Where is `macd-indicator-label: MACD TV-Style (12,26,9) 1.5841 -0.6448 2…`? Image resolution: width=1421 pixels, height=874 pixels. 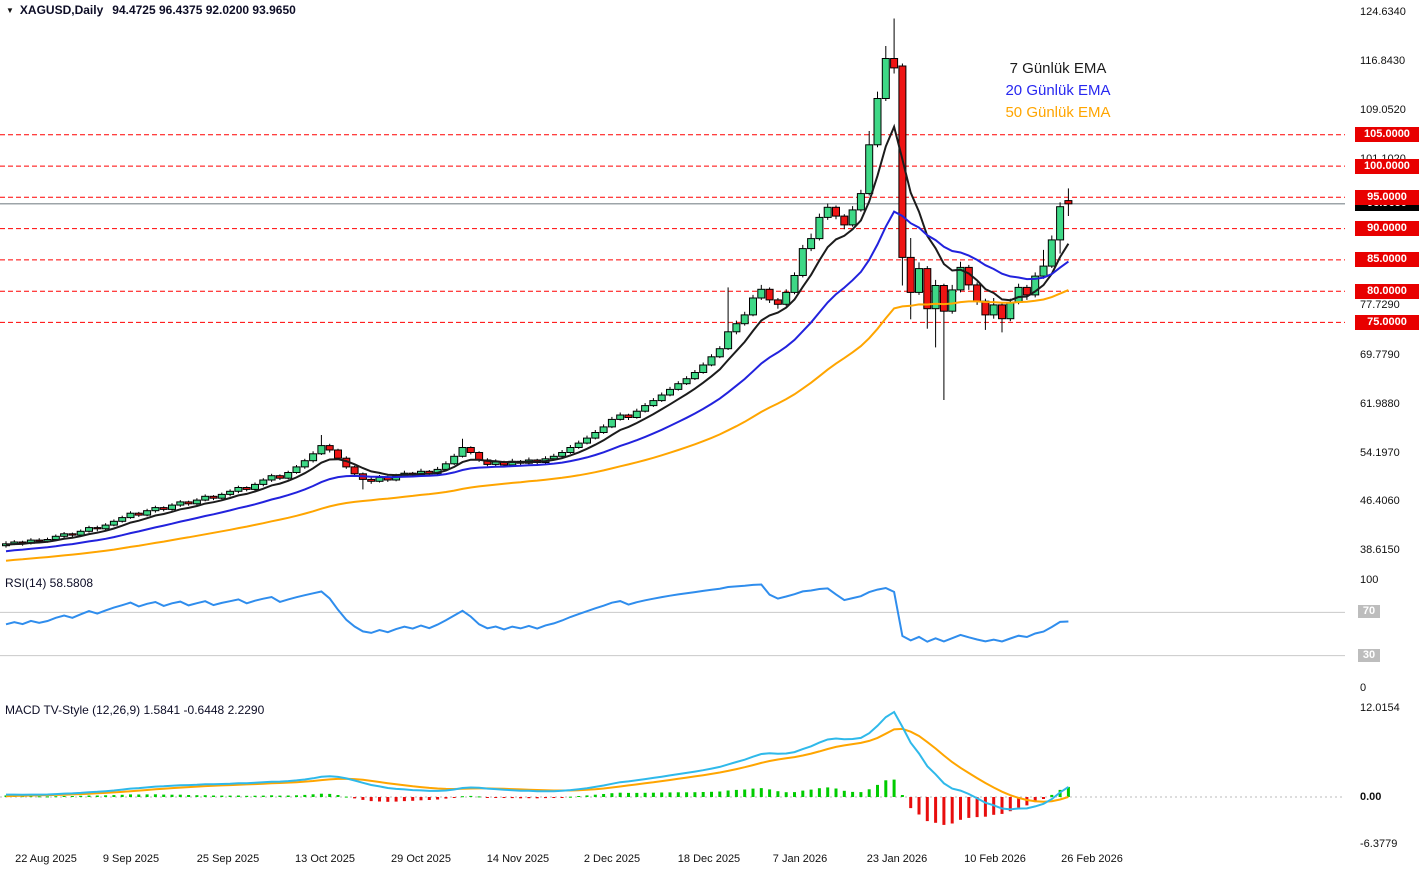
macd-indicator-label: MACD TV-Style (12,26,9) 1.5841 -0.6448 2… is located at coordinates (135, 710).